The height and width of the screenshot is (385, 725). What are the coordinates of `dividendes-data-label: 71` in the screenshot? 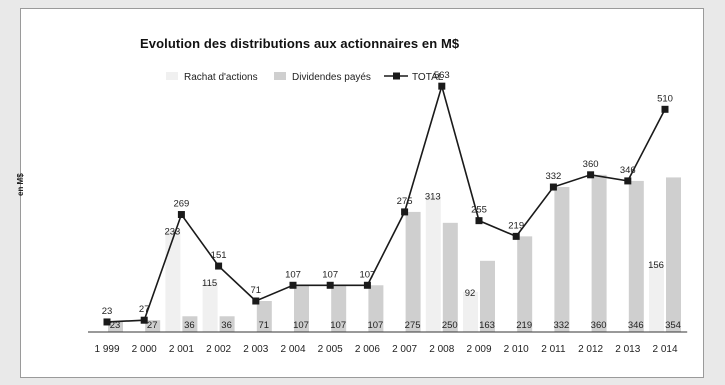 It's located at (264, 325).